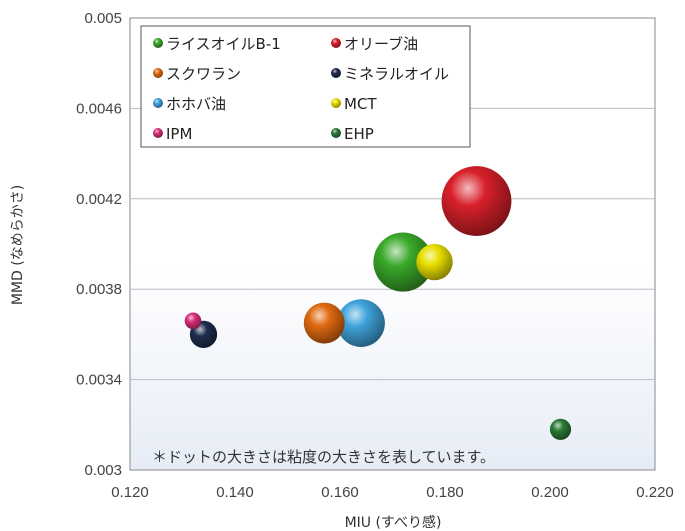 The height and width of the screenshot is (531, 685). Describe the element at coordinates (305, 86) in the screenshot. I see `legend-box` at that location.